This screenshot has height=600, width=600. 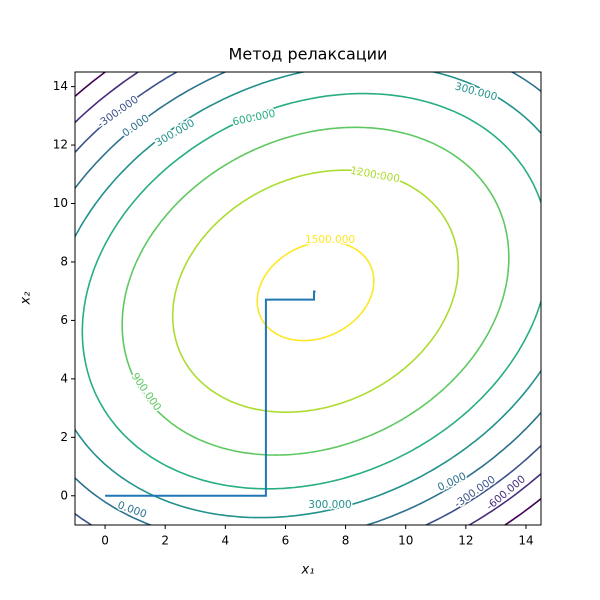 What do you see at coordinates (254, 118) in the screenshot?
I see `contour-label: 600.000` at bounding box center [254, 118].